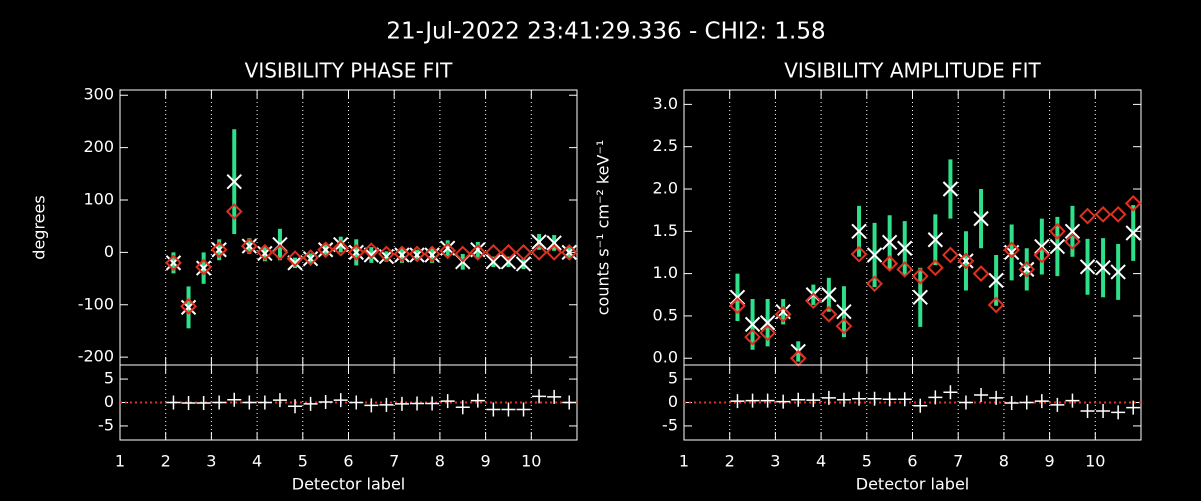 This screenshot has height=501, width=1201. I want to click on y-tick-label: 5, so click(673, 378).